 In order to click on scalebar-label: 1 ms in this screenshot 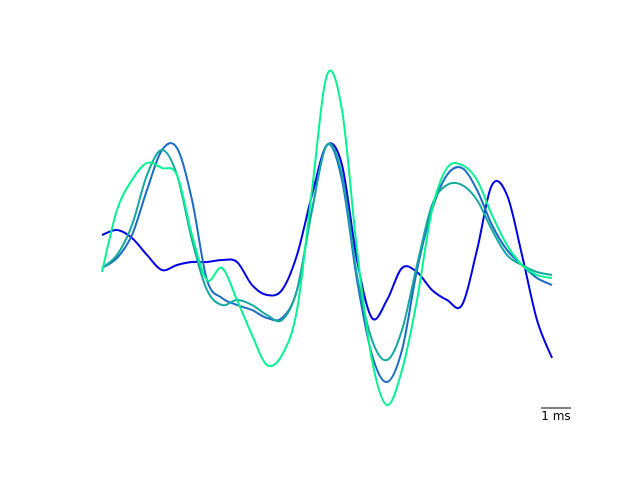, I will do `click(555, 416)`.